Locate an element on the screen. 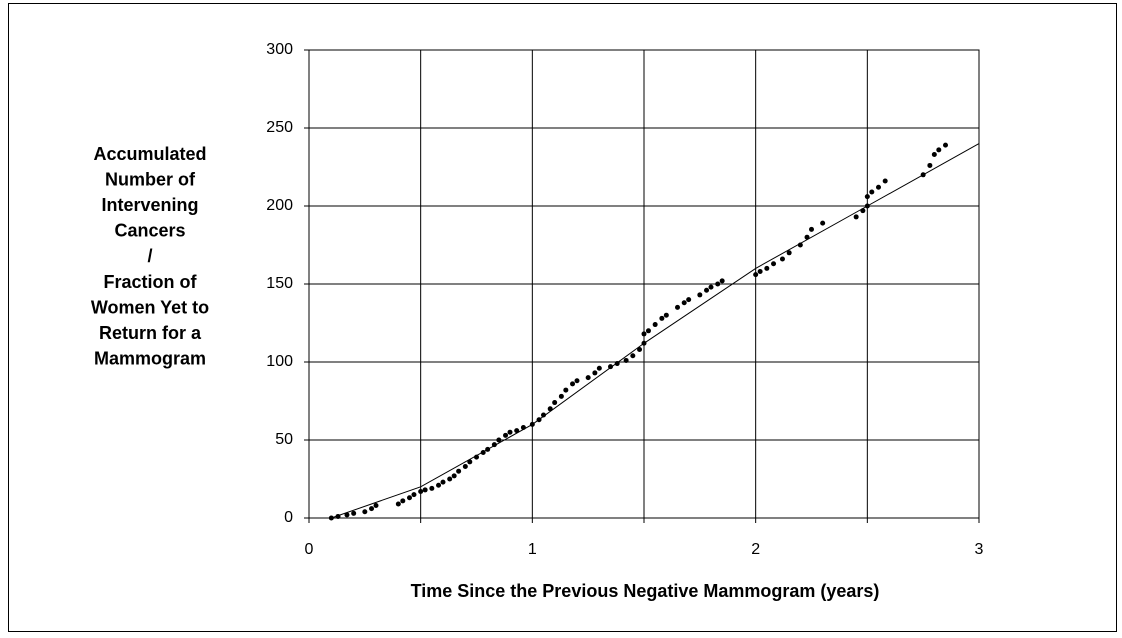 This screenshot has width=1122, height=638. y-axis-label: Fraction of is located at coordinates (151, 282).